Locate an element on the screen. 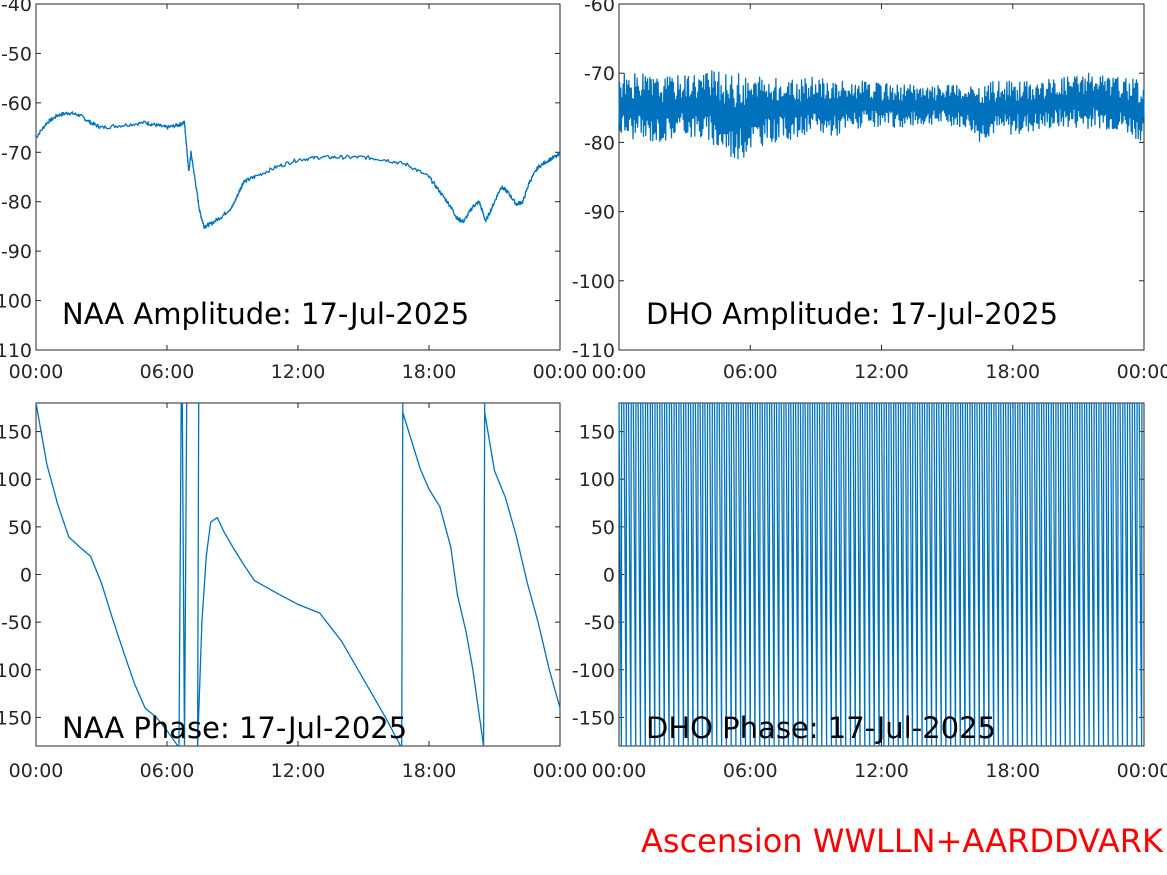 The image size is (1167, 875). station-footer-label: Ascension WWLLN+AARDDVARK is located at coordinates (902, 841).